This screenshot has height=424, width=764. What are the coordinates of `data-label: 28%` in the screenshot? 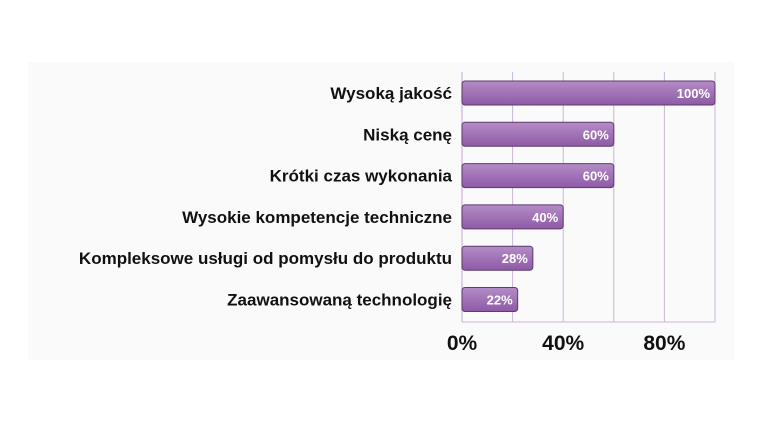 It's located at (515, 258).